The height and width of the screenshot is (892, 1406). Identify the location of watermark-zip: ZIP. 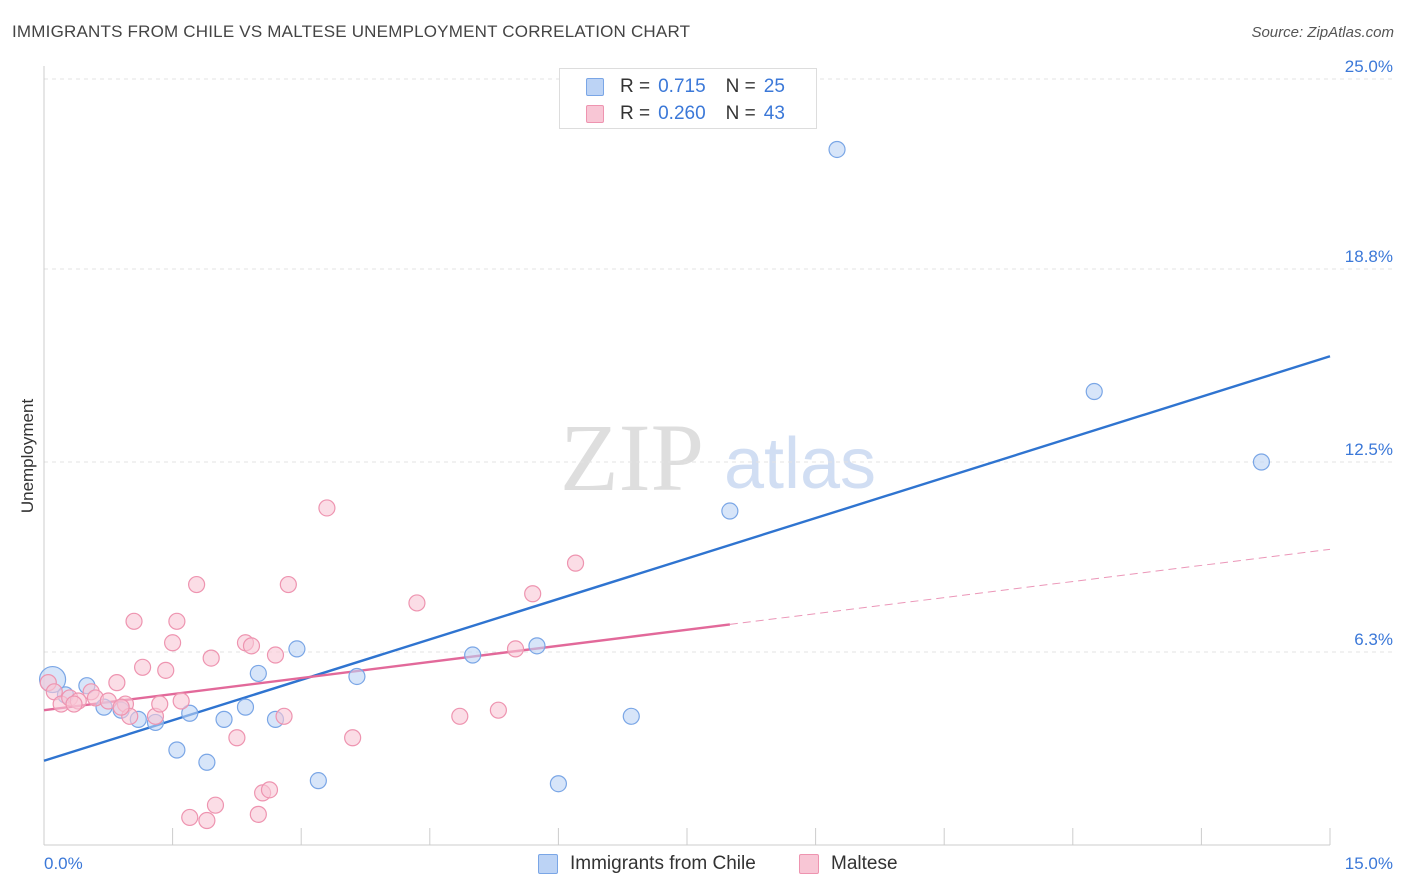
(632, 457).